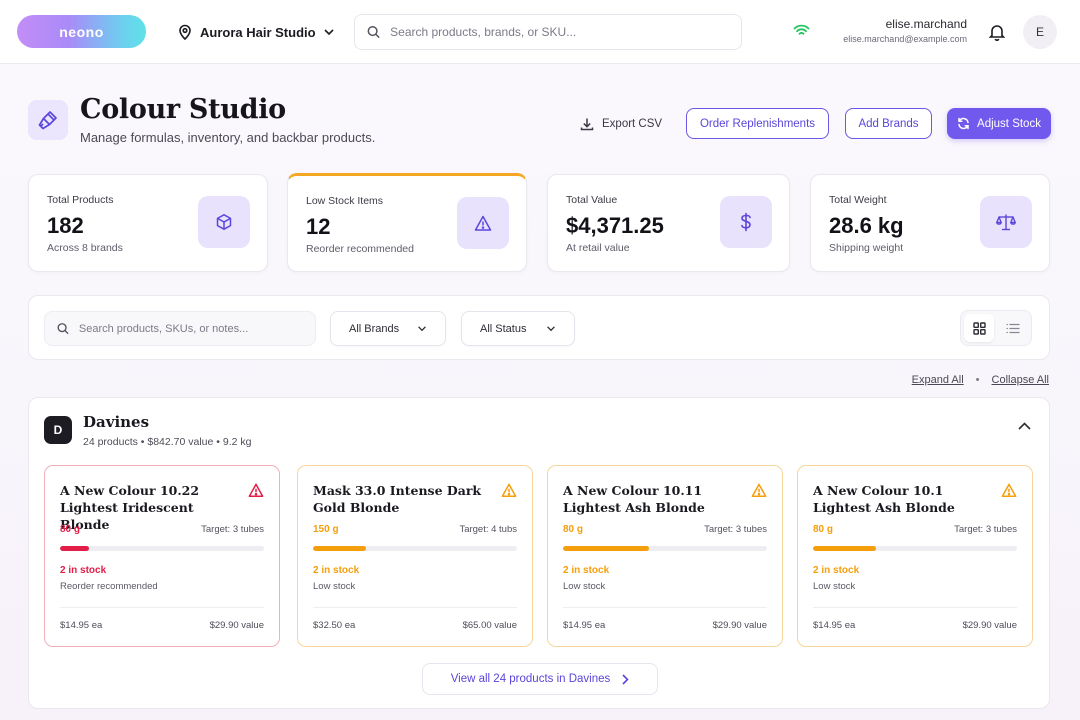 The image size is (1080, 720). I want to click on avatar: E, so click(1040, 32).